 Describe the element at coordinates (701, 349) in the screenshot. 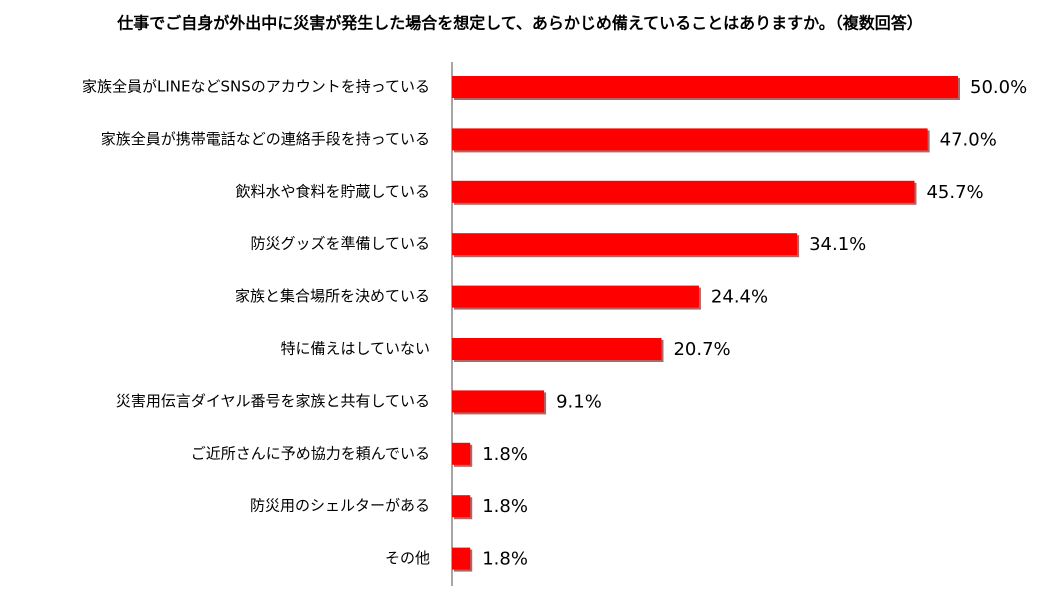

I see `value-label: 20.7%` at that location.